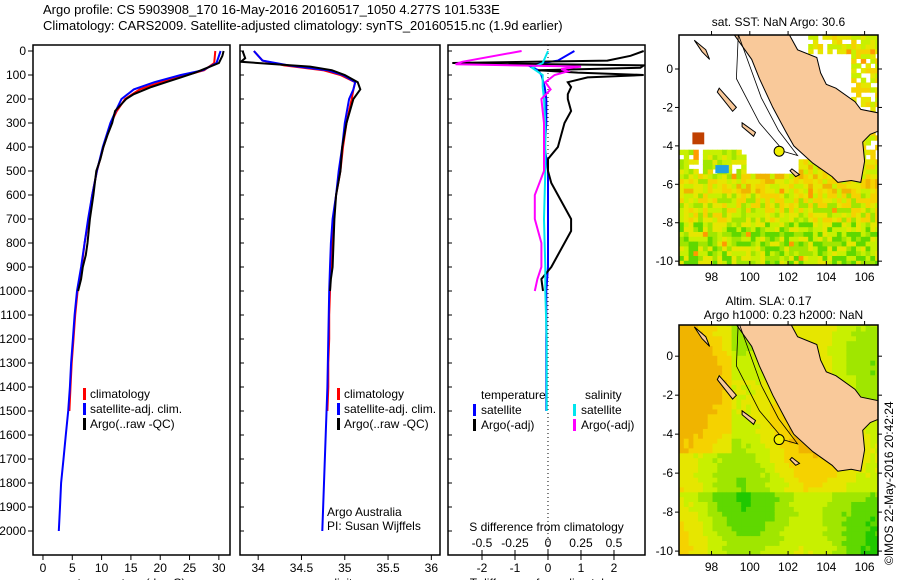 The height and width of the screenshot is (580, 900). Describe the element at coordinates (788, 277) in the screenshot. I see `x-tick-label: 102` at that location.